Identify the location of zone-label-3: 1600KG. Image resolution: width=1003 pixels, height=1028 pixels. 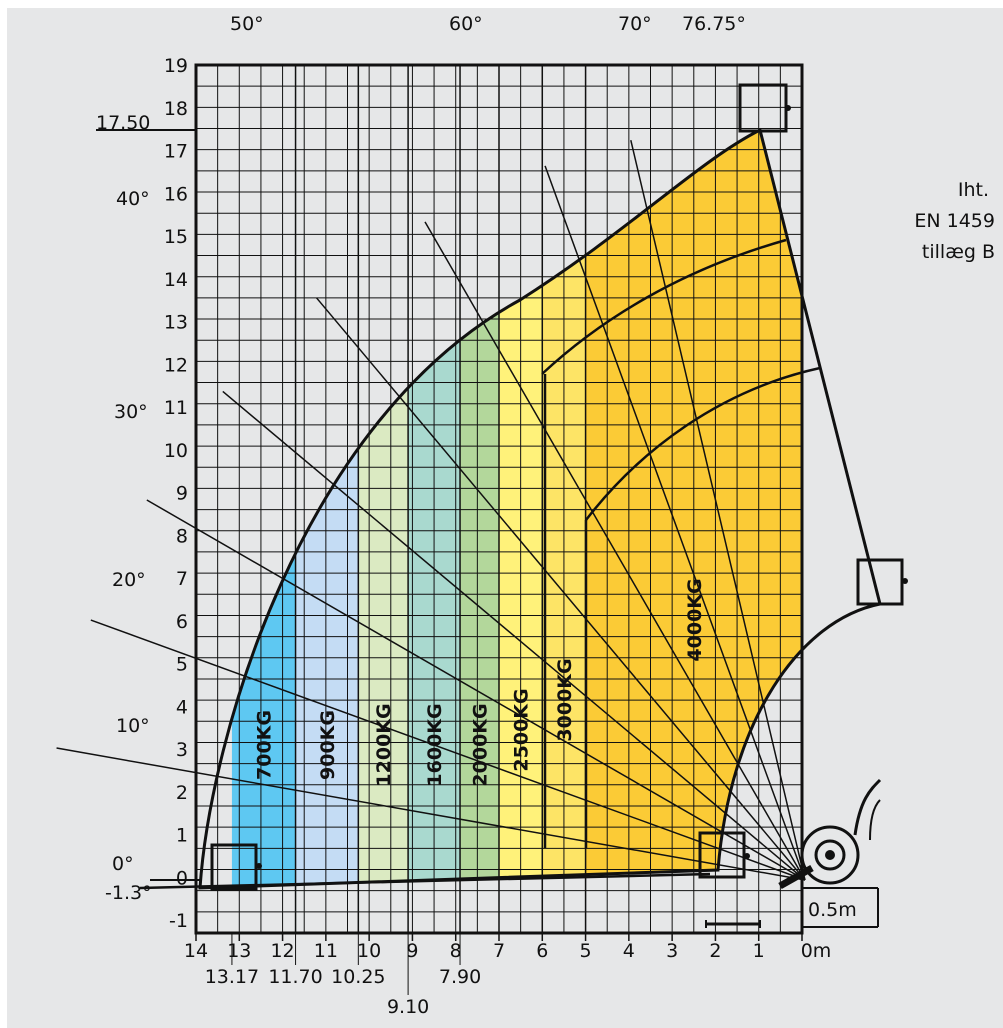
(435, 744).